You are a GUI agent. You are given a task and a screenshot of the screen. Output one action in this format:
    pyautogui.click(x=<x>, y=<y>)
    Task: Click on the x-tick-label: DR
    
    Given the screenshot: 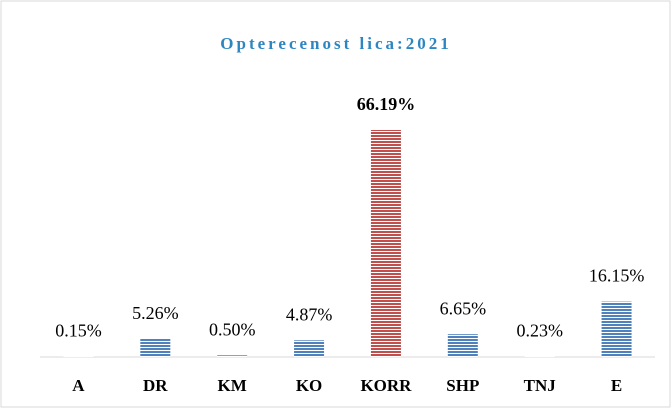 What is the action you would take?
    pyautogui.click(x=155, y=385)
    